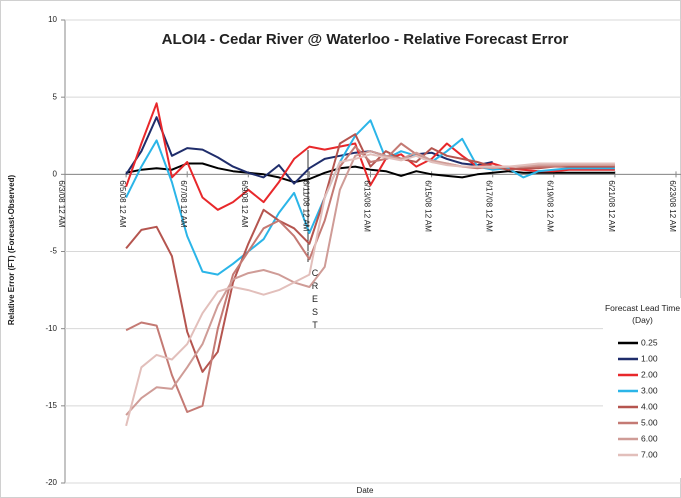 This screenshot has width=681, height=498. What do you see at coordinates (427, 206) in the screenshot?
I see `x-tick-label: 6/15/08 12 AM` at bounding box center [427, 206].